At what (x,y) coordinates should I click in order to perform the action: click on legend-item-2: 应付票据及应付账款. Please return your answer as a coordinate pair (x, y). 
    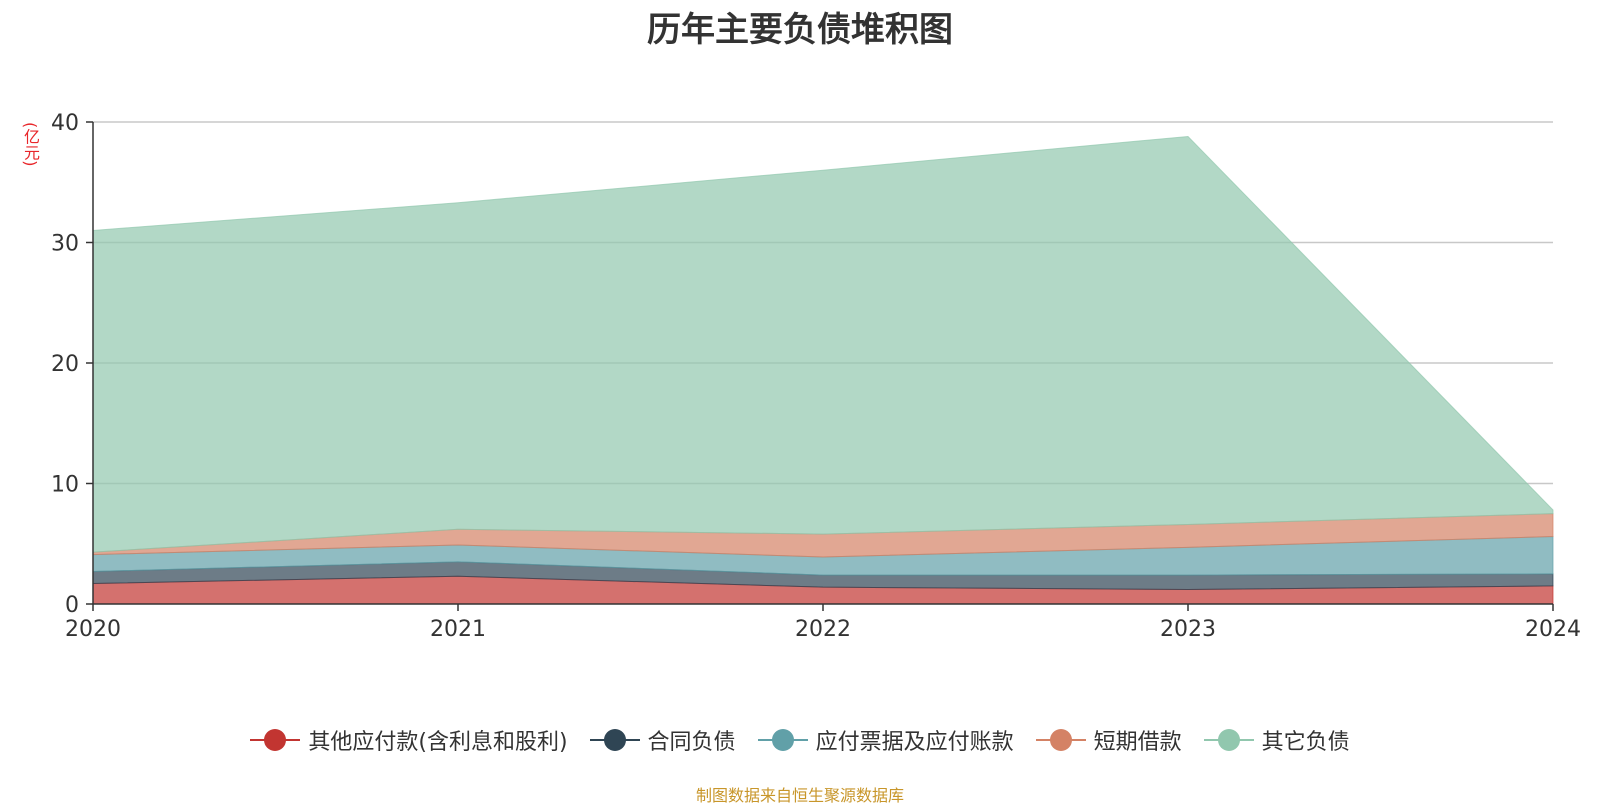
    Looking at the image, I should click on (885, 740).